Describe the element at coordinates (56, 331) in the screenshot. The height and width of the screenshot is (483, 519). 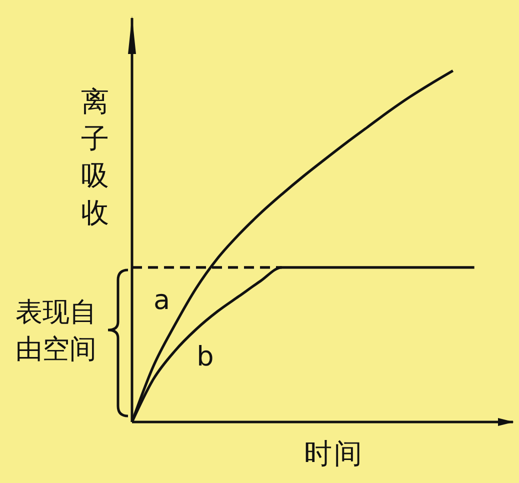
I see `text: 表现自由空间` at that location.